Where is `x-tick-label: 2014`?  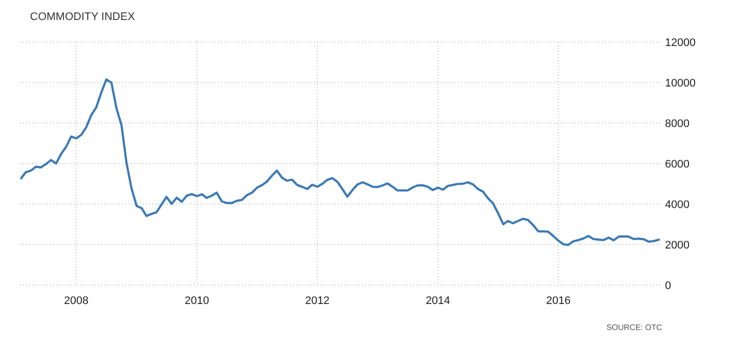
x-tick-label: 2014 is located at coordinates (438, 301).